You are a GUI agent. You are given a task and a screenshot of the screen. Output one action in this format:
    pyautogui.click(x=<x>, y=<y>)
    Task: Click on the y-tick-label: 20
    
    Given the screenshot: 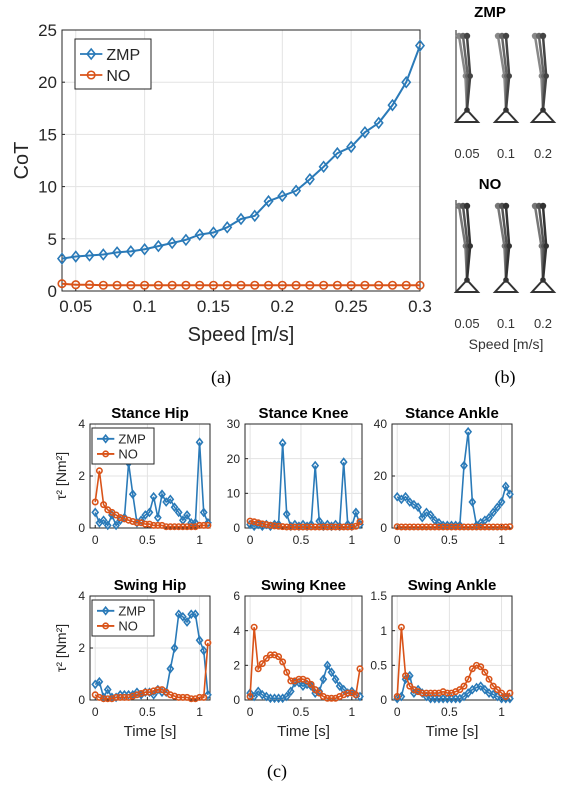 What is the action you would take?
    pyautogui.click(x=381, y=476)
    